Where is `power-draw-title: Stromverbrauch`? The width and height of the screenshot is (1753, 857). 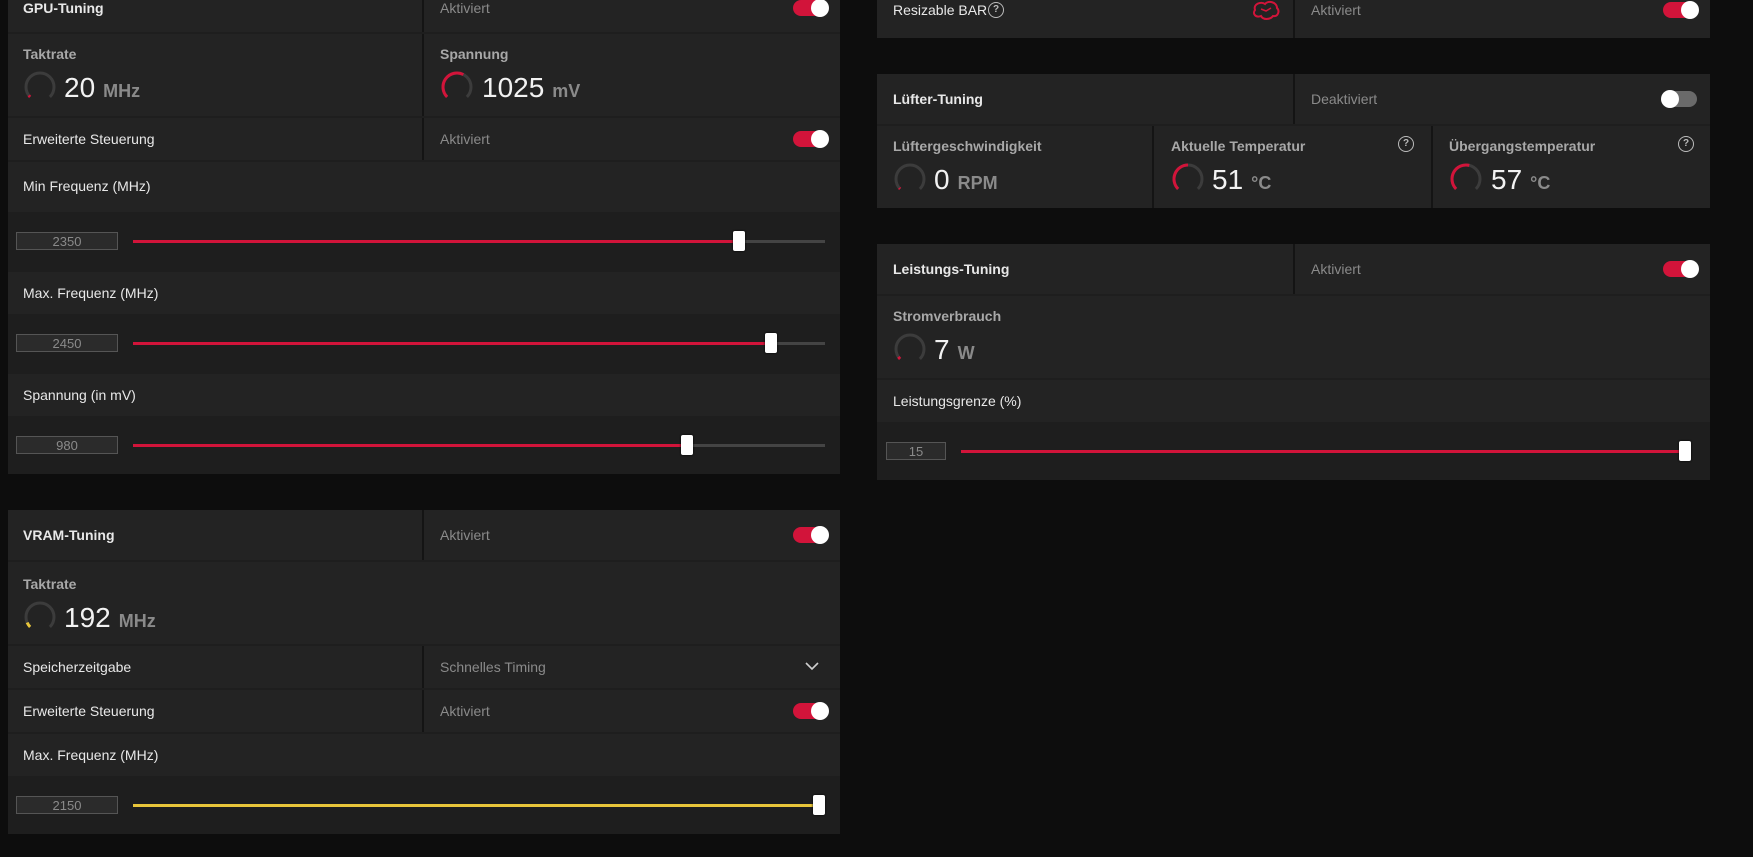 power-draw-title: Stromverbrauch is located at coordinates (947, 316).